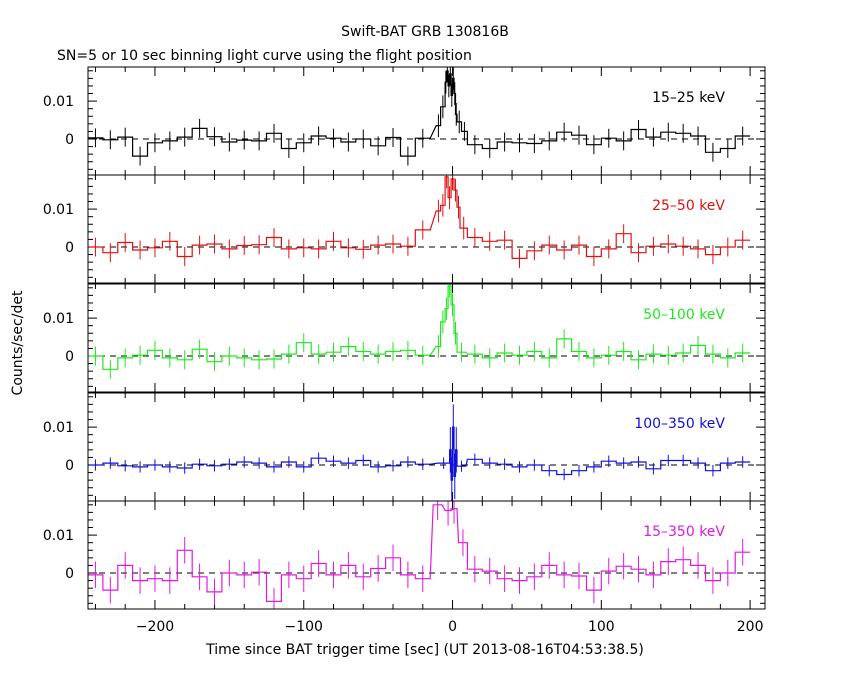  What do you see at coordinates (425, 32) in the screenshot?
I see `chart-title: Swift-BAT GRB 130816B` at bounding box center [425, 32].